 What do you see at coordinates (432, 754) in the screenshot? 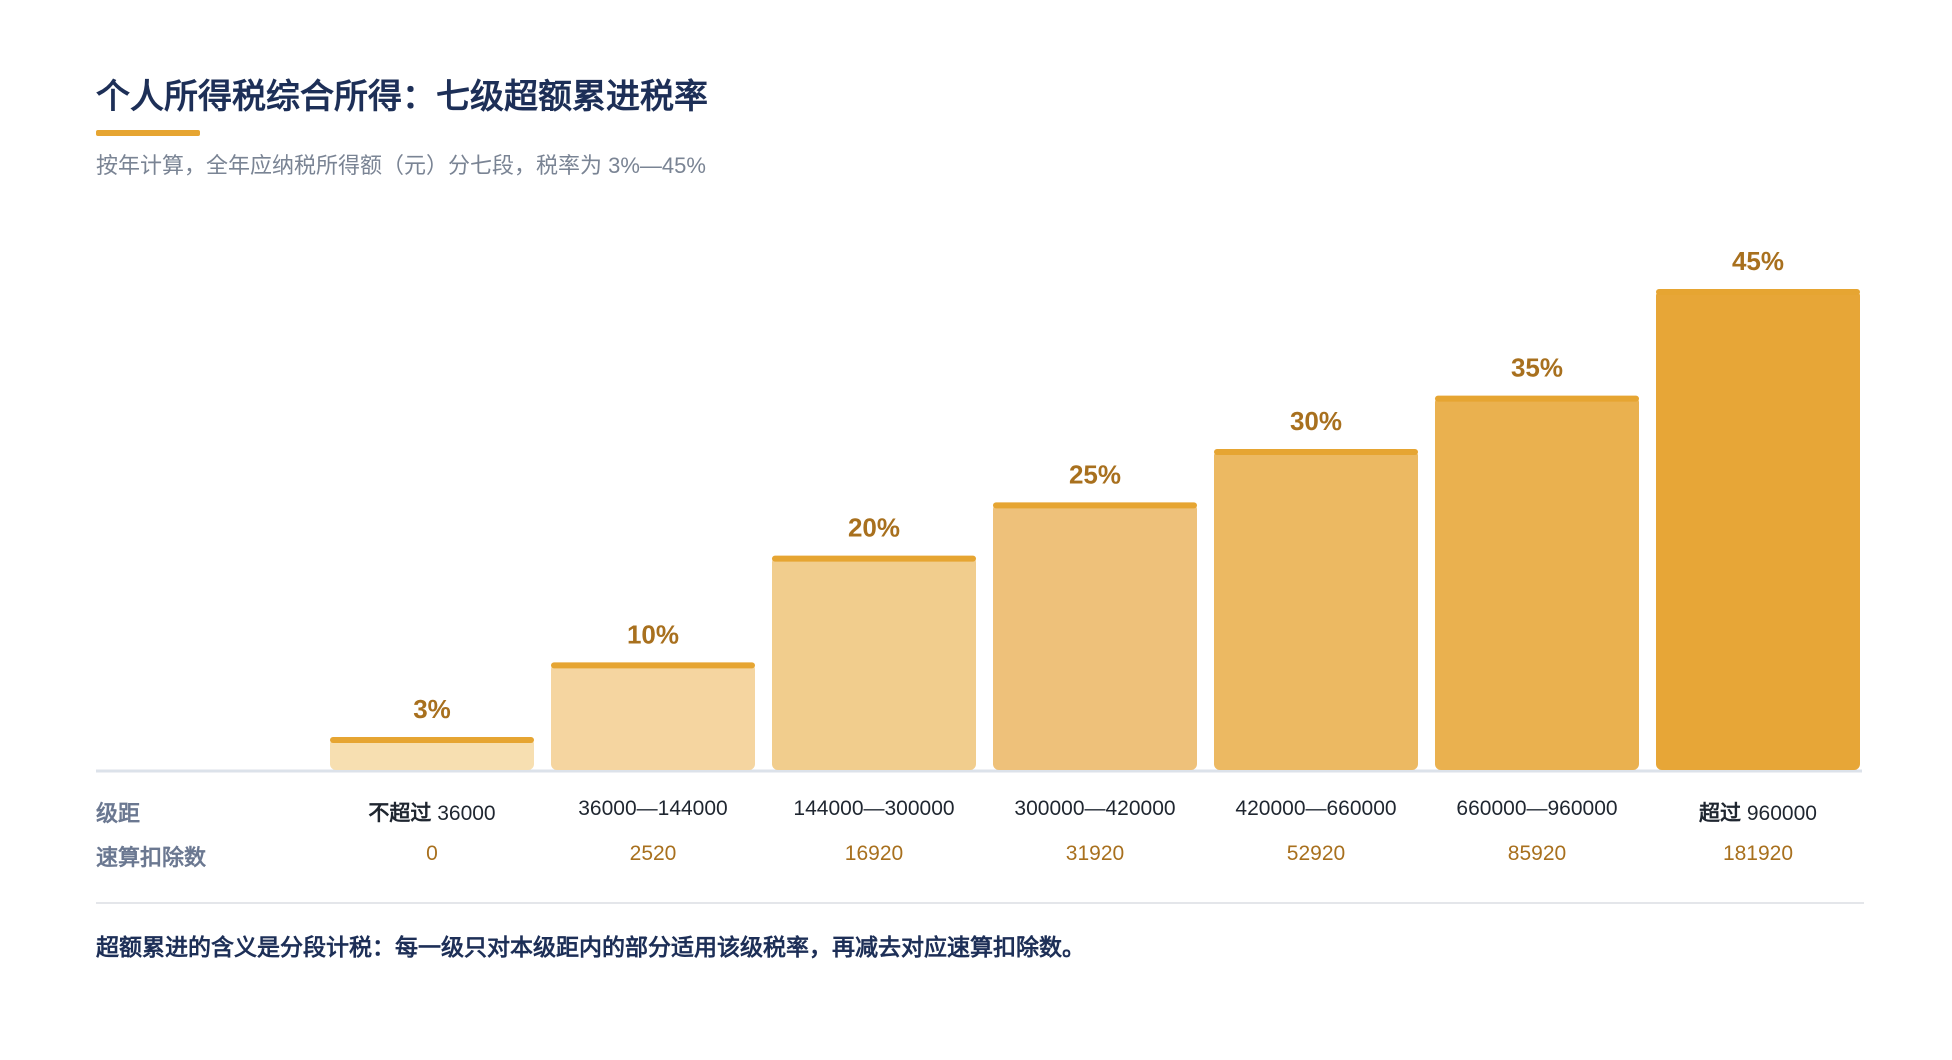
I see `bar-3pct` at bounding box center [432, 754].